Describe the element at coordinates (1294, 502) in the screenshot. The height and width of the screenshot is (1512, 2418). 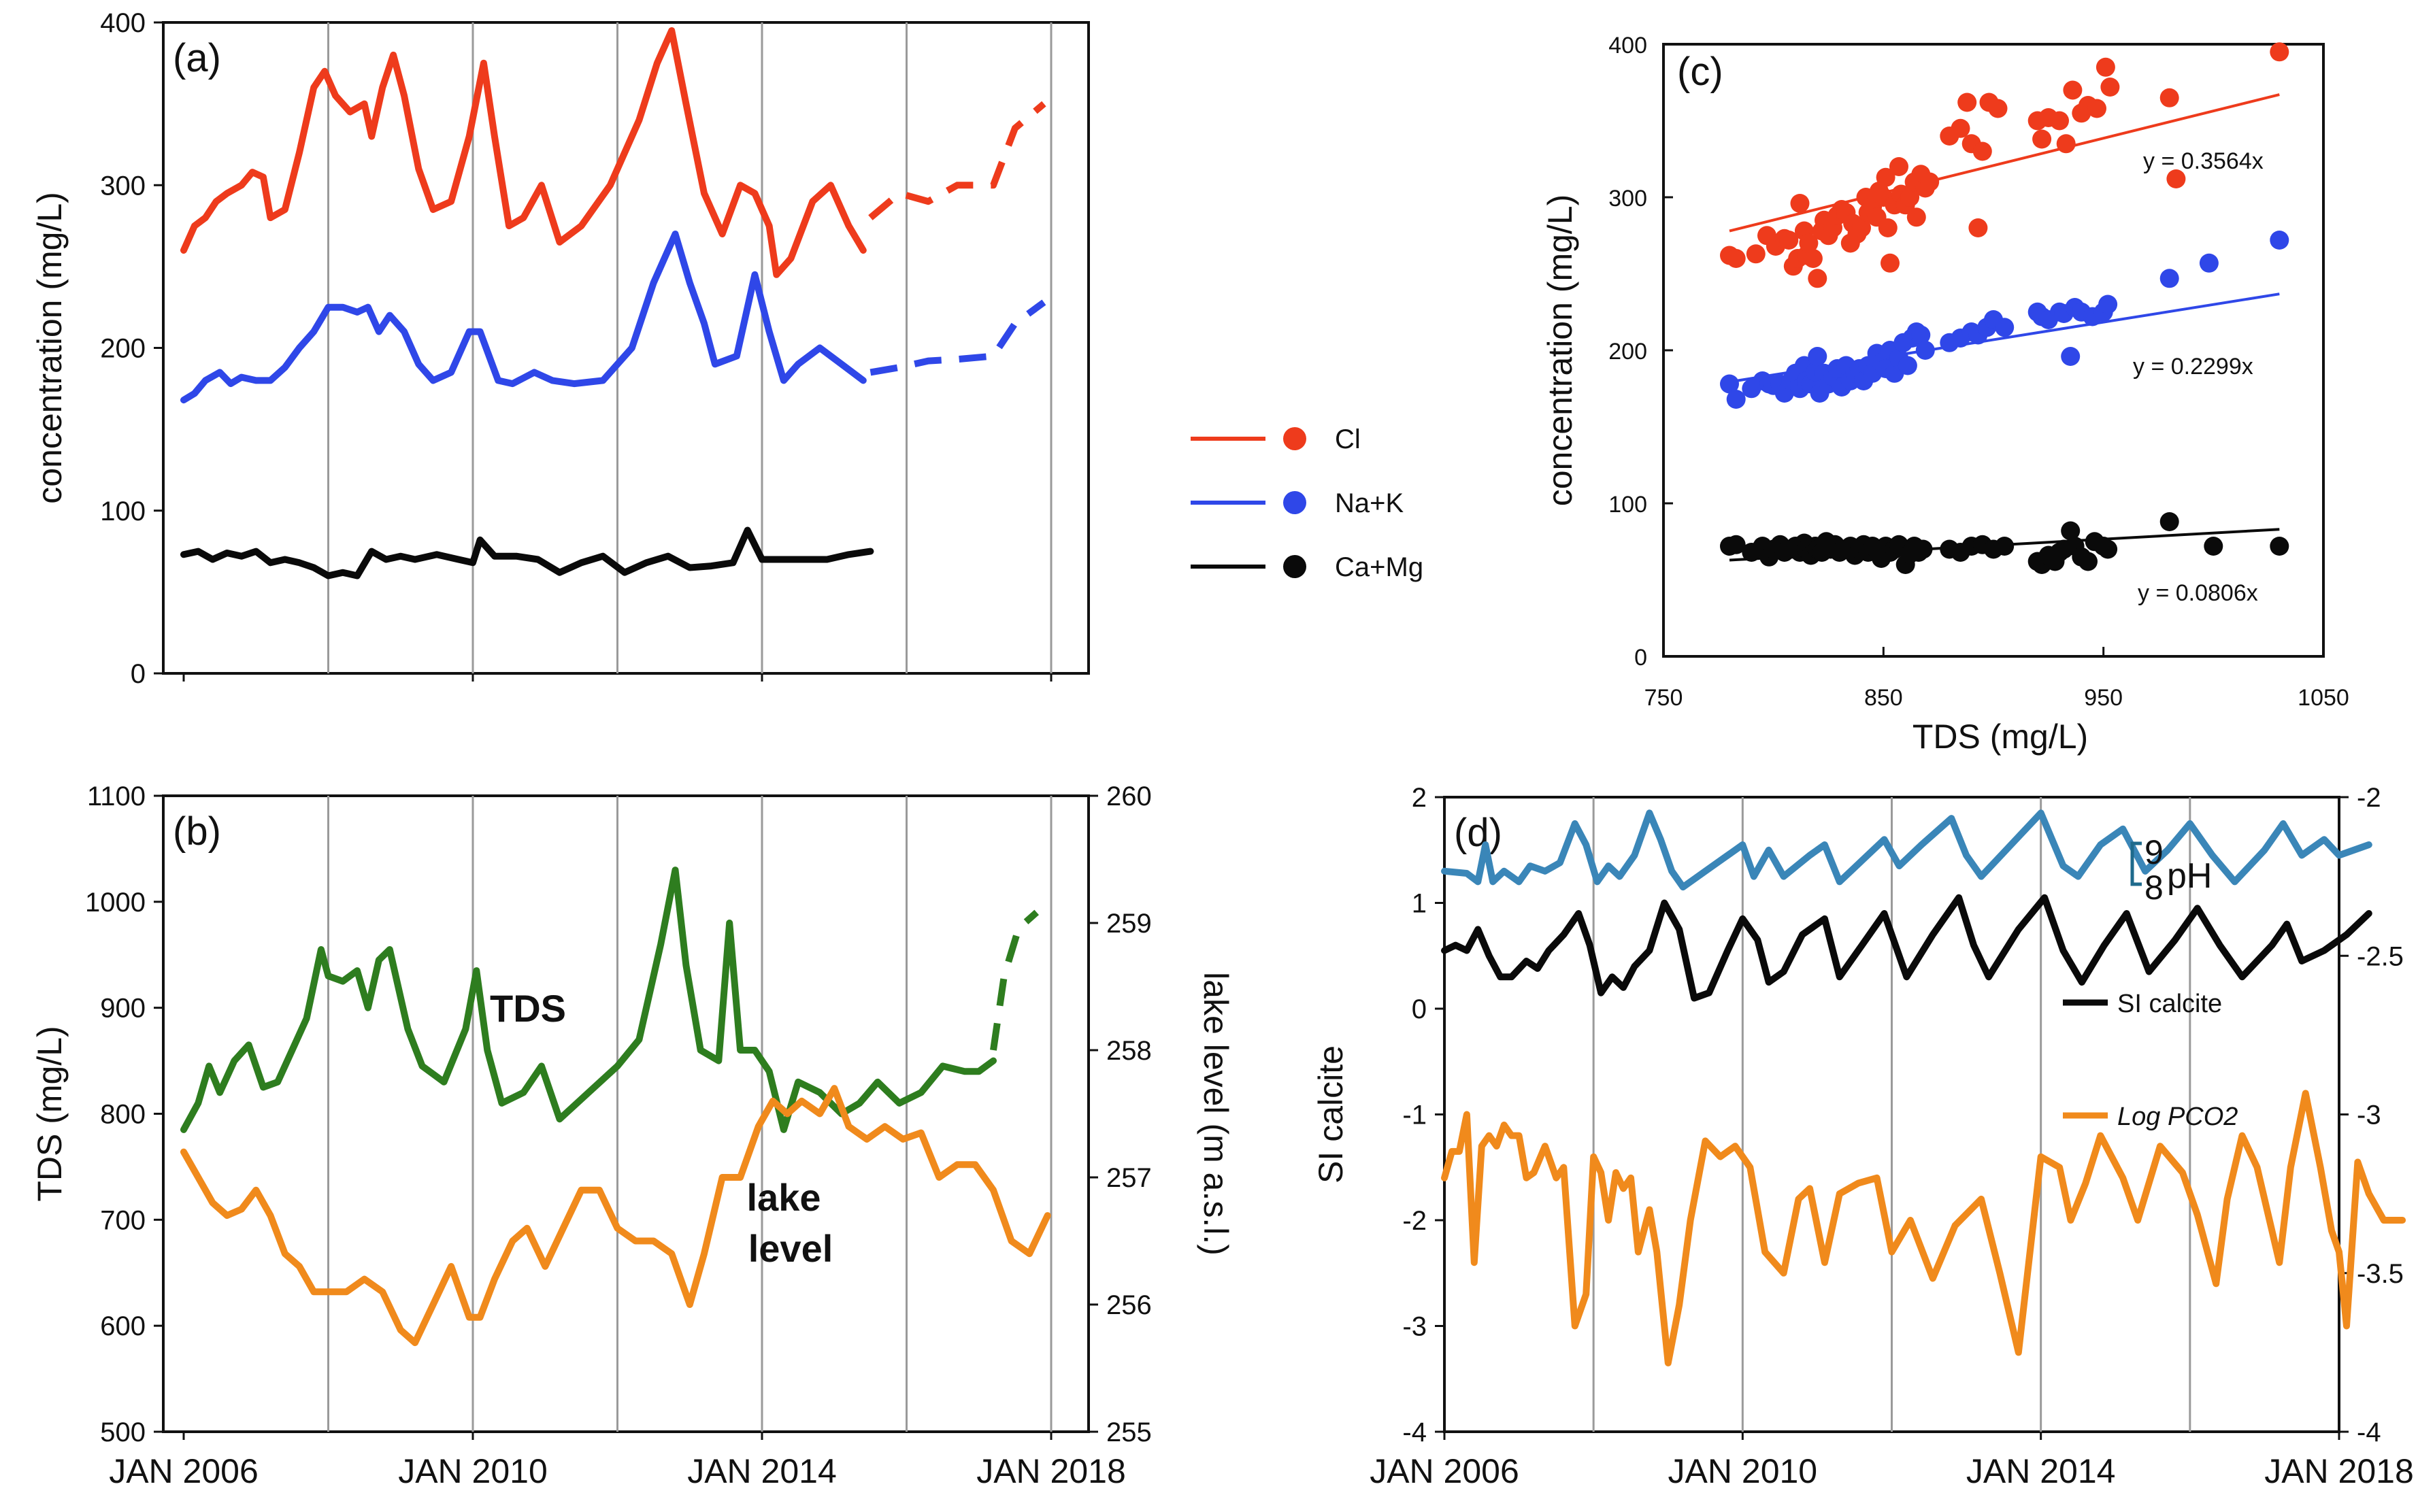
I see `legend-marker-na-k` at that location.